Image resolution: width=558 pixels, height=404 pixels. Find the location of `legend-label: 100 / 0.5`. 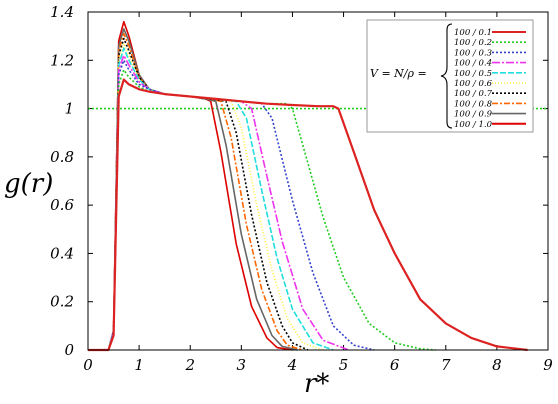

legend-label: 100 / 0.5 is located at coordinates (473, 74).